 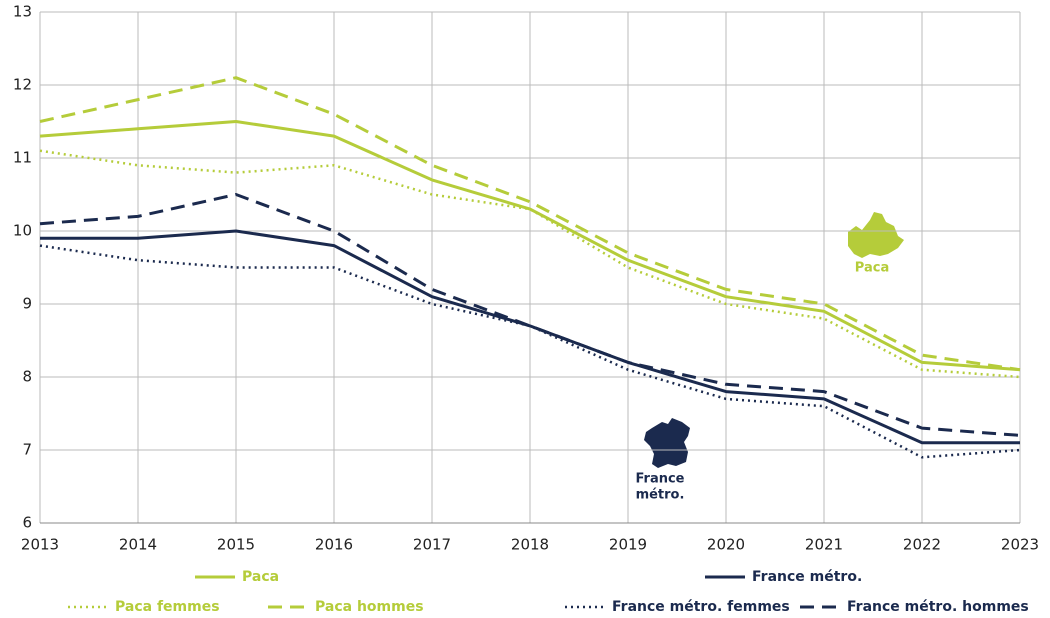 I want to click on x-tick-label: 2023, so click(x=1020, y=545).